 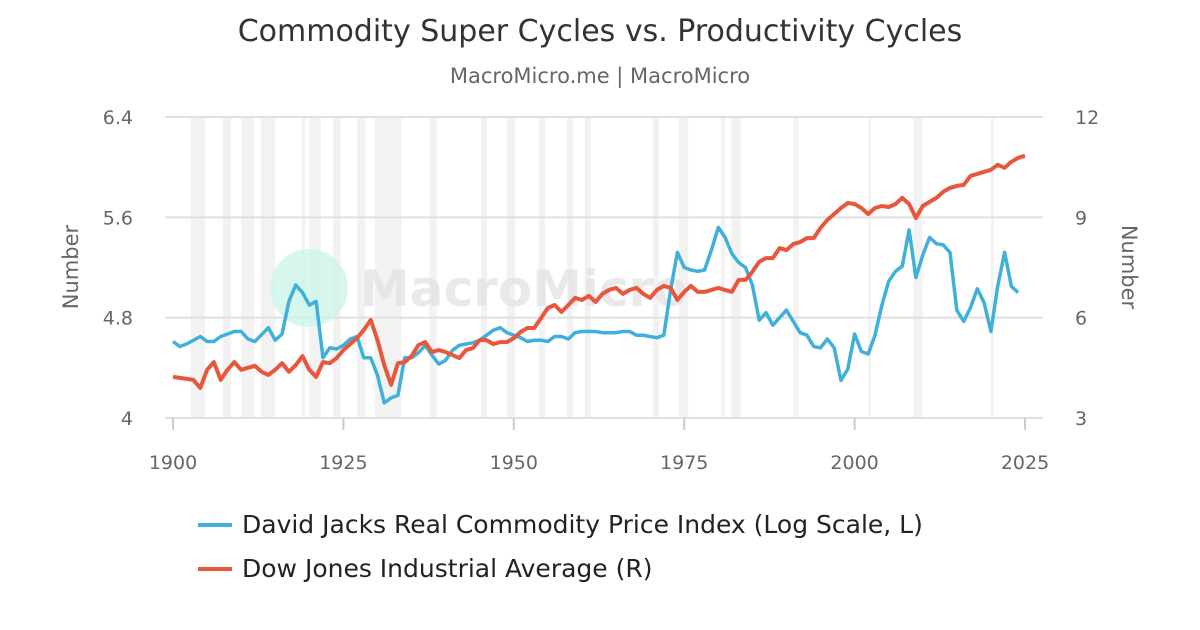 I want to click on x-tick-label: 2000, so click(x=854, y=463).